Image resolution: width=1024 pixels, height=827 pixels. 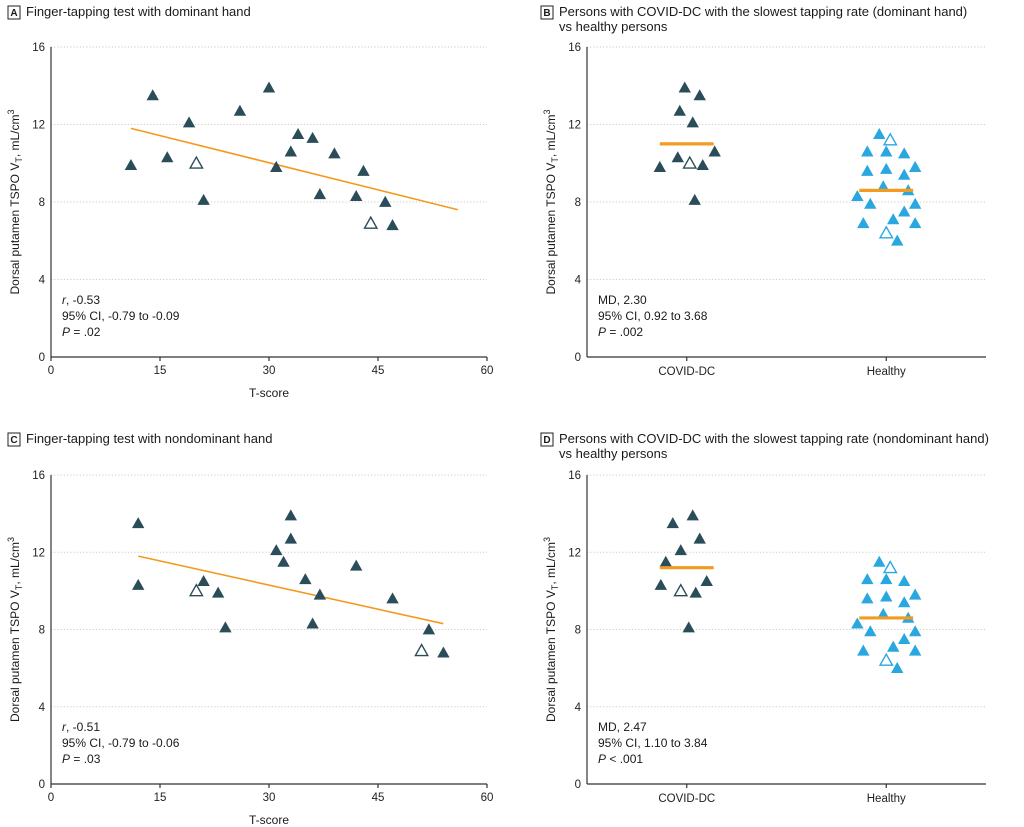 I want to click on stat-value: , -0.51, so click(x=83, y=727).